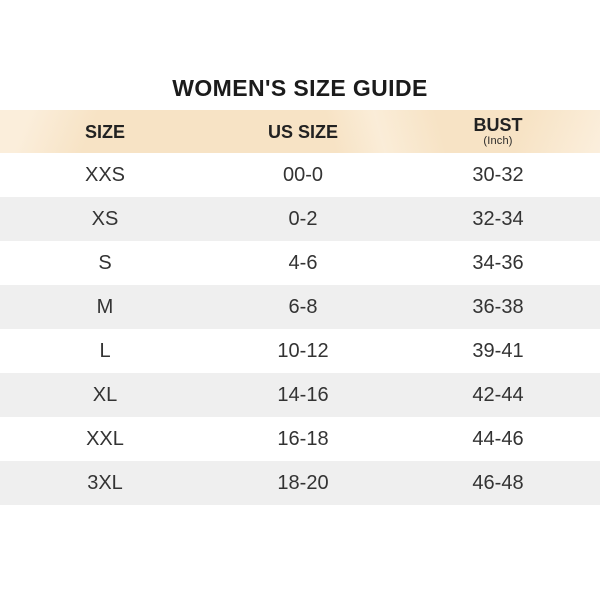 This screenshot has width=600, height=600. What do you see at coordinates (300, 88) in the screenshot?
I see `page-title: WOMEN'S SIZE GUIDE` at bounding box center [300, 88].